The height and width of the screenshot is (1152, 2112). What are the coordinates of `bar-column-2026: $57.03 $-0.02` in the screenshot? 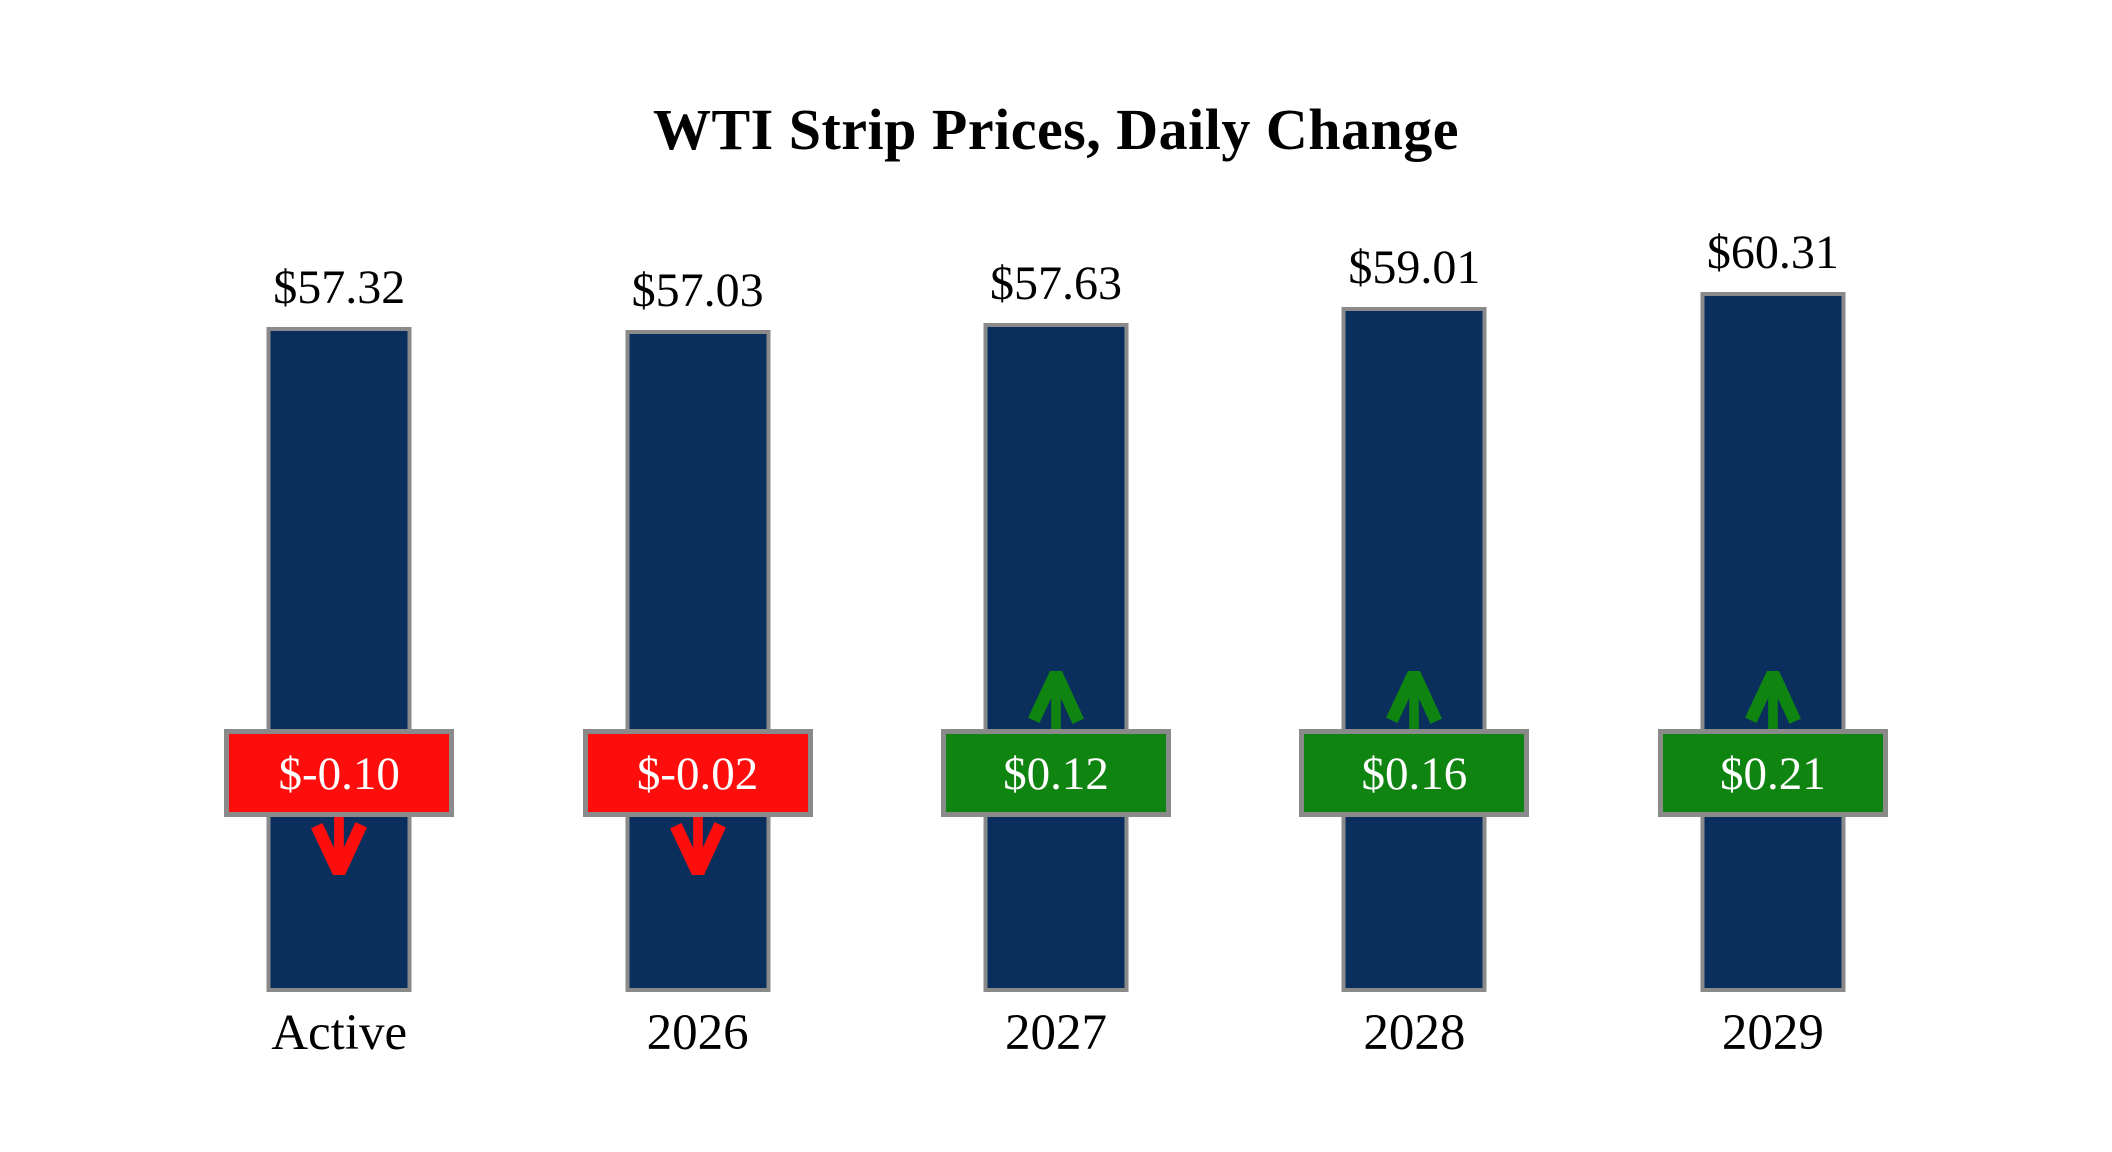 It's located at (697, 628).